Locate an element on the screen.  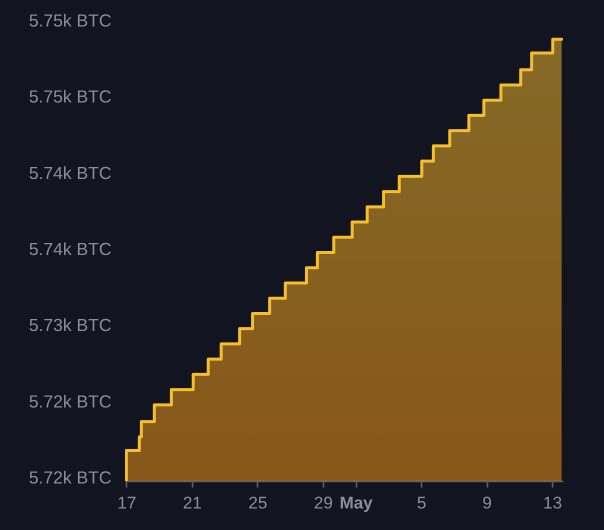
x-tick-label: 21 is located at coordinates (192, 503).